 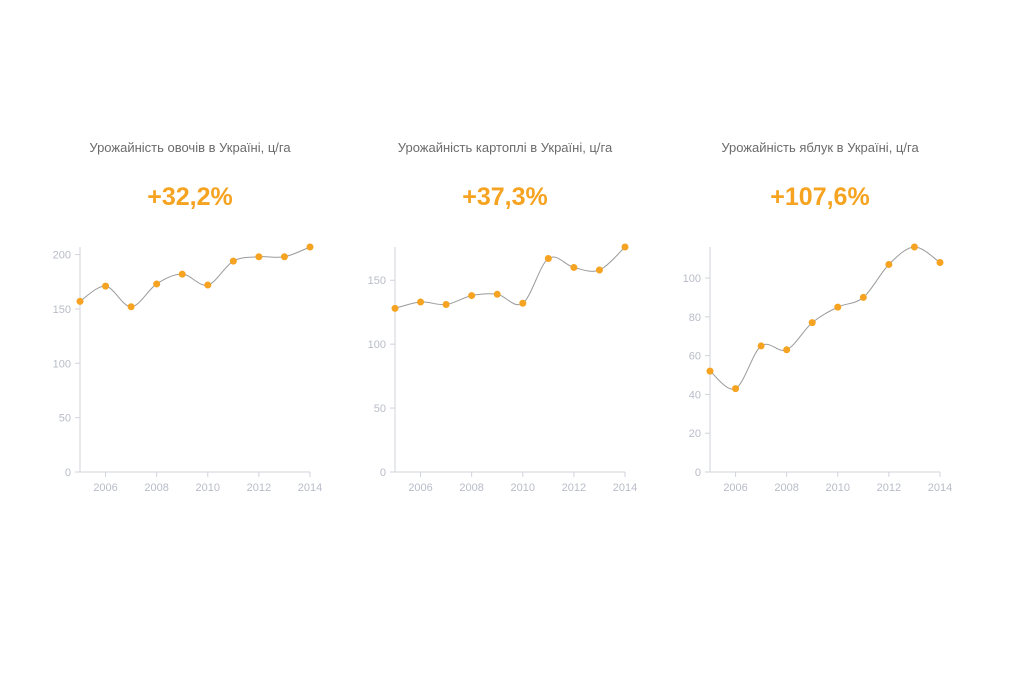 What do you see at coordinates (190, 147) in the screenshot?
I see `chart-title: Урожайність овочів в Україні, ц/га` at bounding box center [190, 147].